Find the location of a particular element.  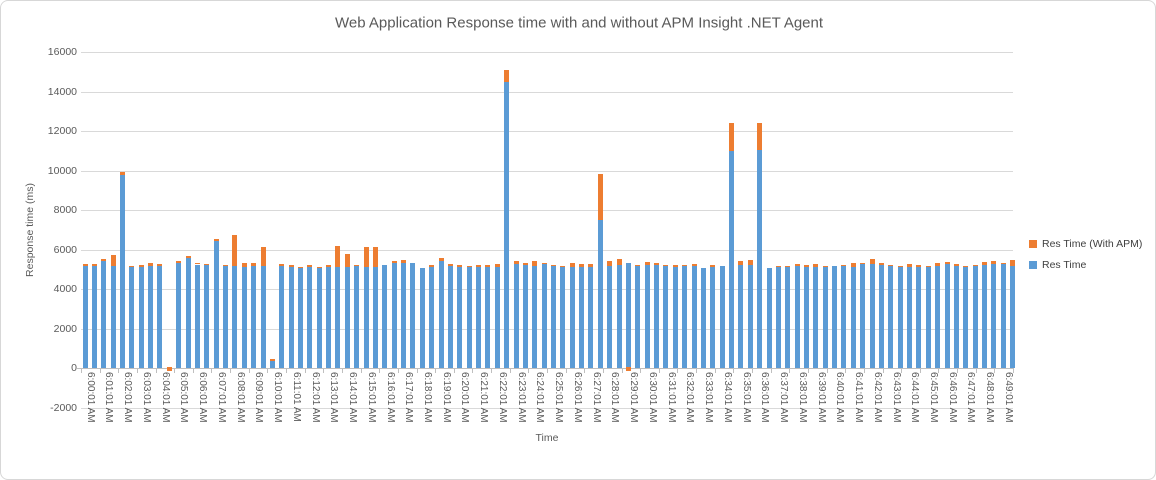

x-tick-label: 6:15:01 AM is located at coordinates (371, 397).